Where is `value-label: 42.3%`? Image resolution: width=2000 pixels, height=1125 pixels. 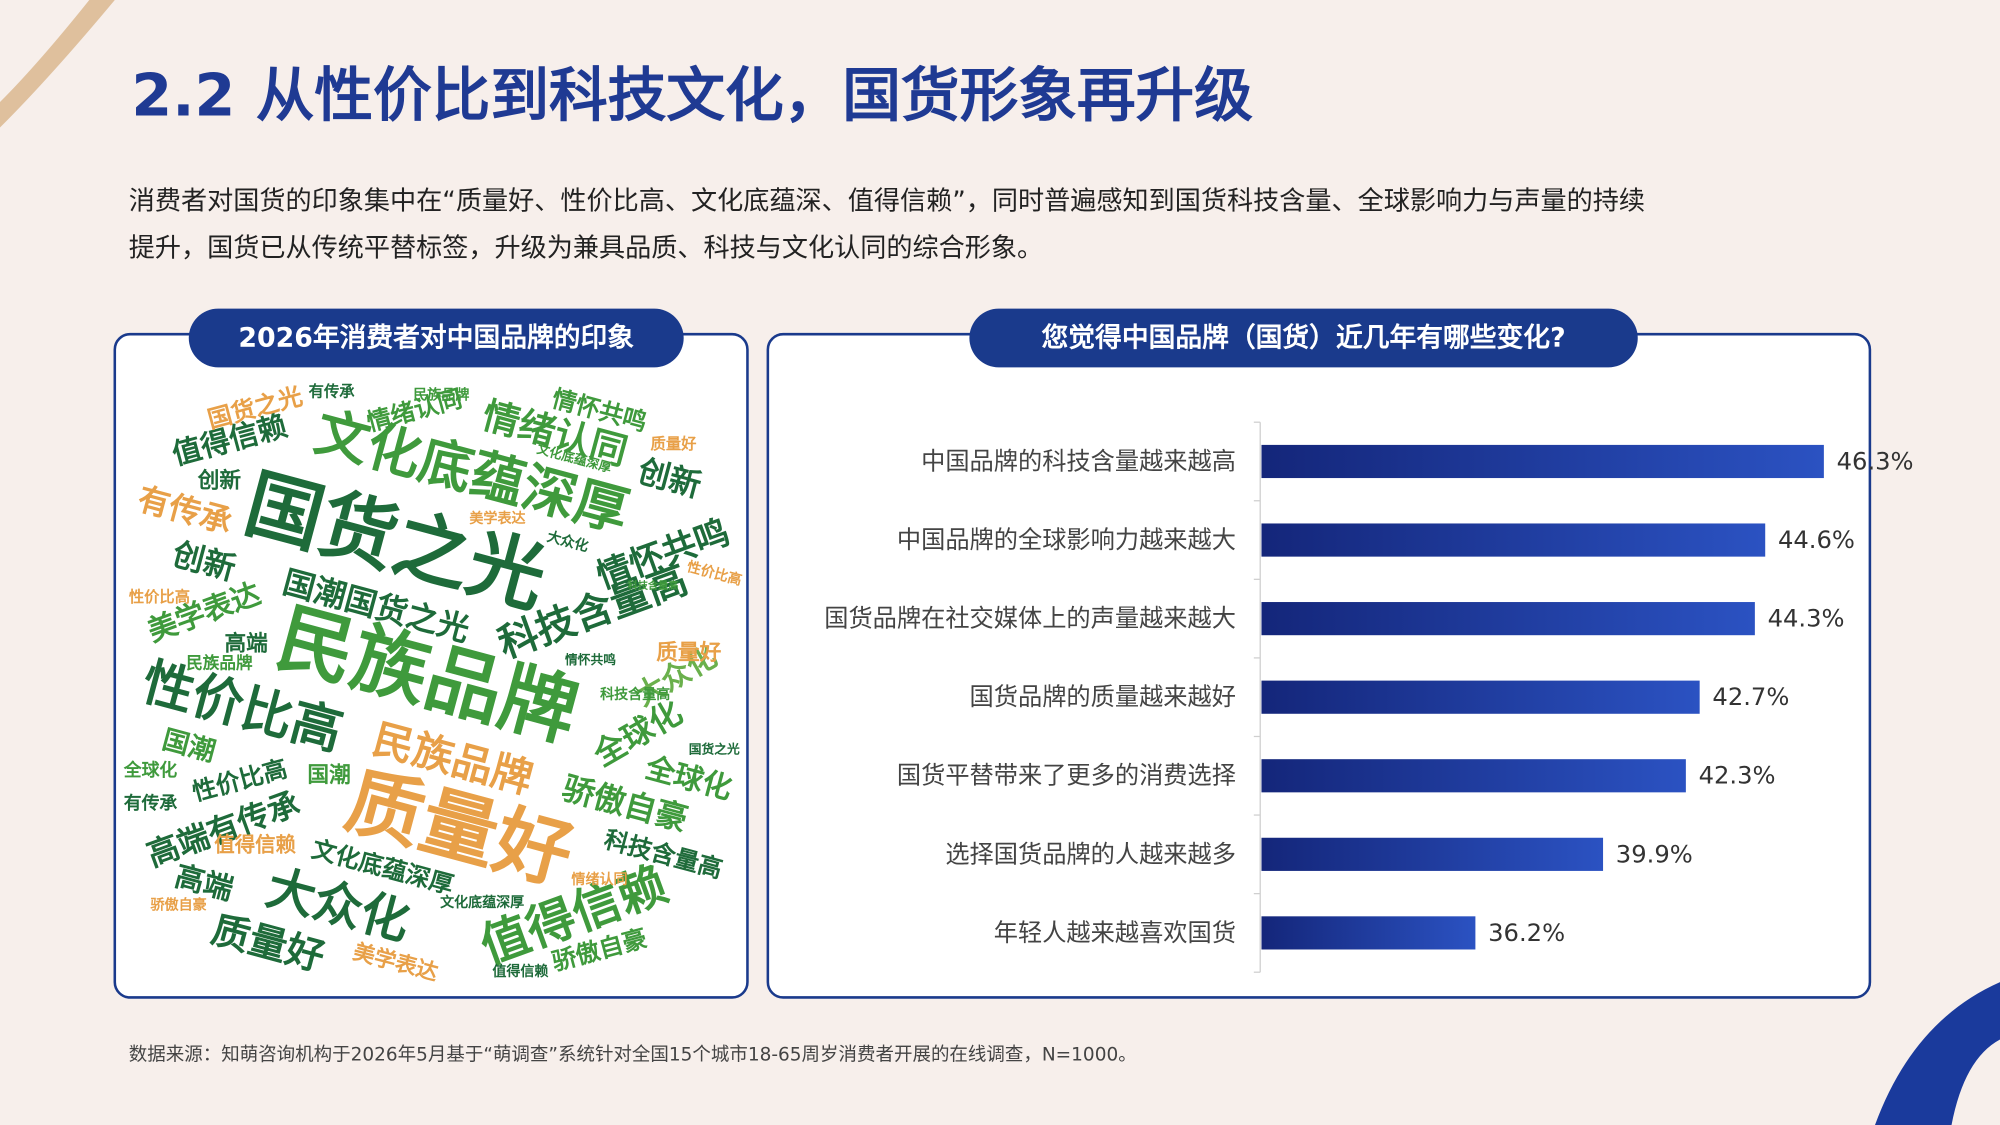
value-label: 42.3% is located at coordinates (1737, 776).